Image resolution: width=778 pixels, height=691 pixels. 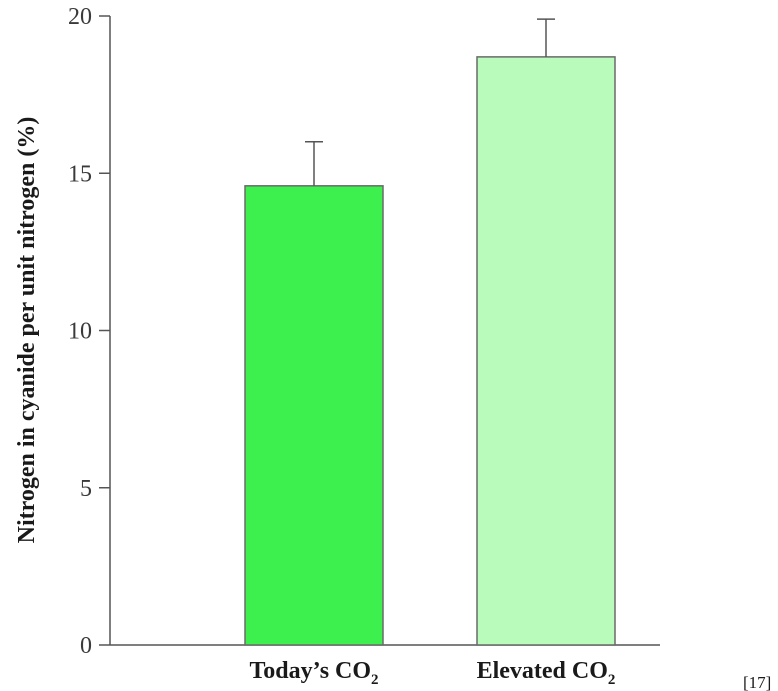 I want to click on y-tick-label: 20, so click(x=80, y=17).